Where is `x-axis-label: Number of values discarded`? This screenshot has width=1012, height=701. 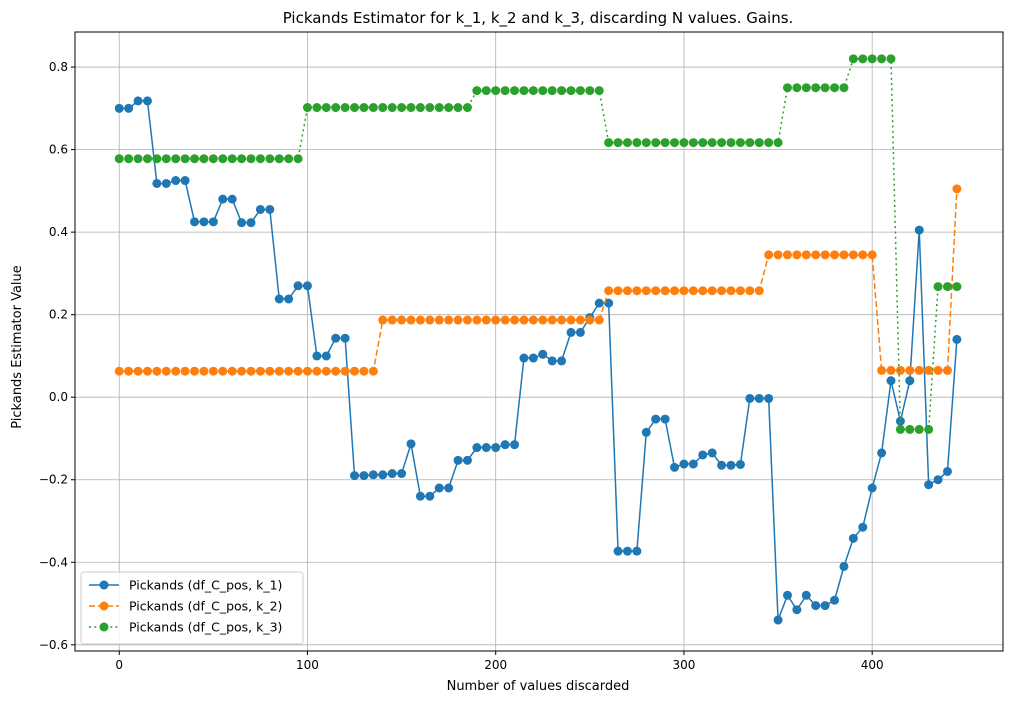 x-axis-label: Number of values discarded is located at coordinates (538, 686).